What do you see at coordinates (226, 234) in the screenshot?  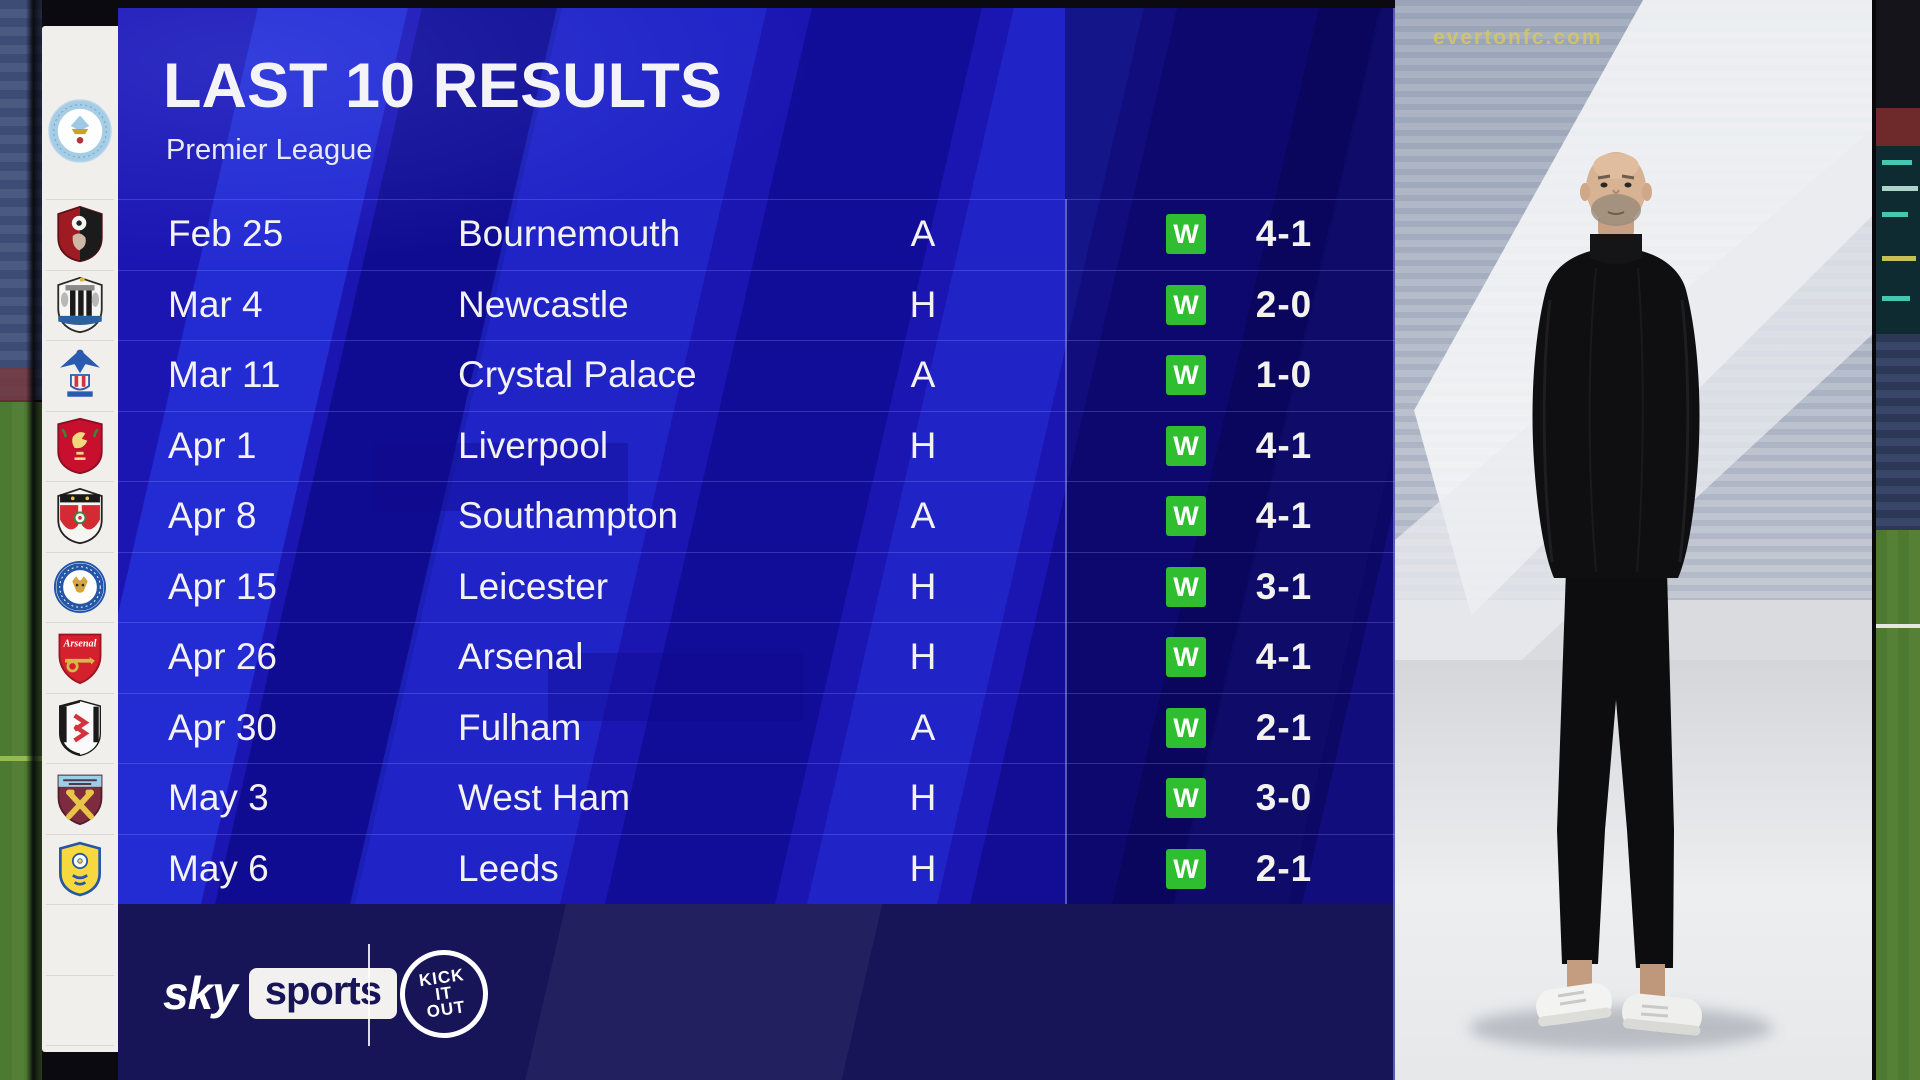 I see `match-date: Feb 25` at bounding box center [226, 234].